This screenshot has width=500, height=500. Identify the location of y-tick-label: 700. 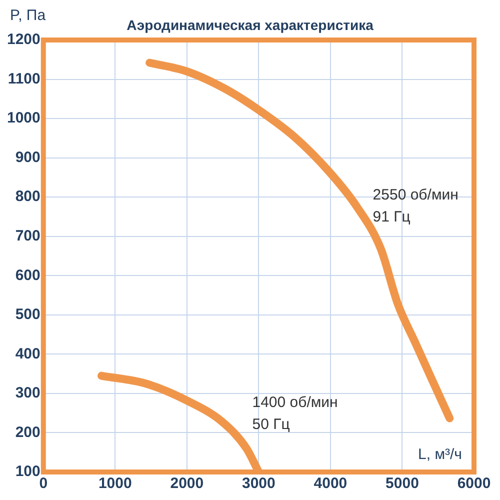
(27, 236).